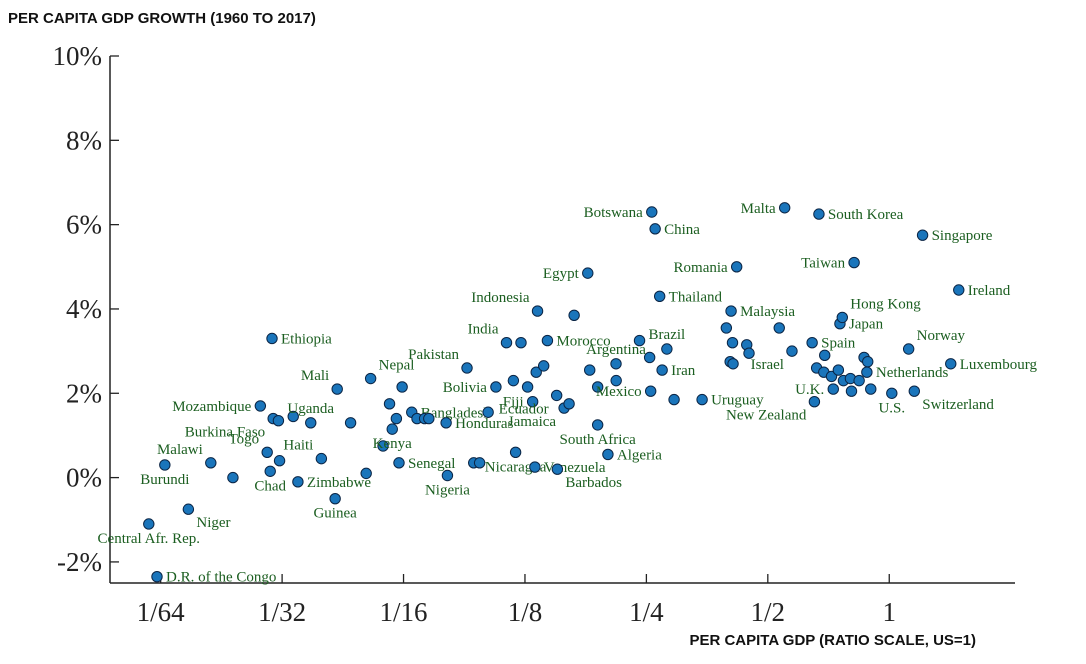 The height and width of the screenshot is (664, 1086). I want to click on point-label: Switzerland, so click(958, 405).